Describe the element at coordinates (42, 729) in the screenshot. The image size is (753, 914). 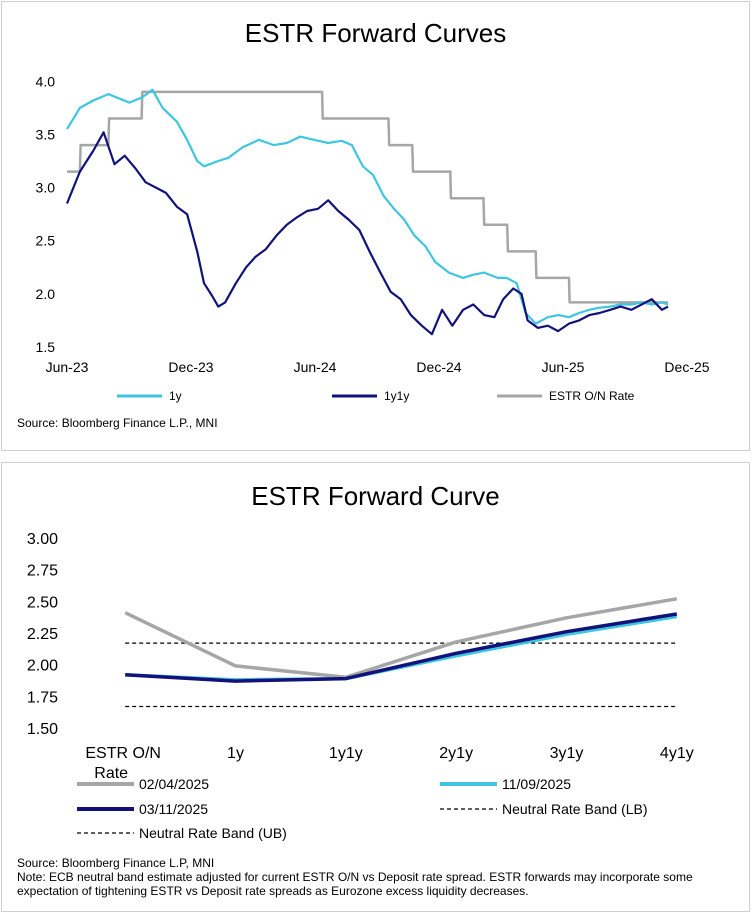
I see `y-tick-label: 1.50` at that location.